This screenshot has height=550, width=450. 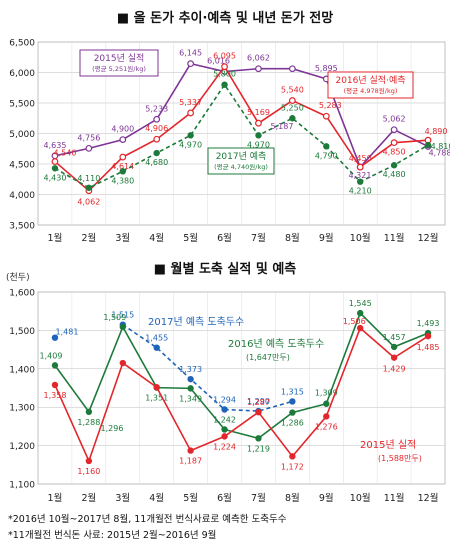 I want to click on data-label: 4,756, so click(x=88, y=137).